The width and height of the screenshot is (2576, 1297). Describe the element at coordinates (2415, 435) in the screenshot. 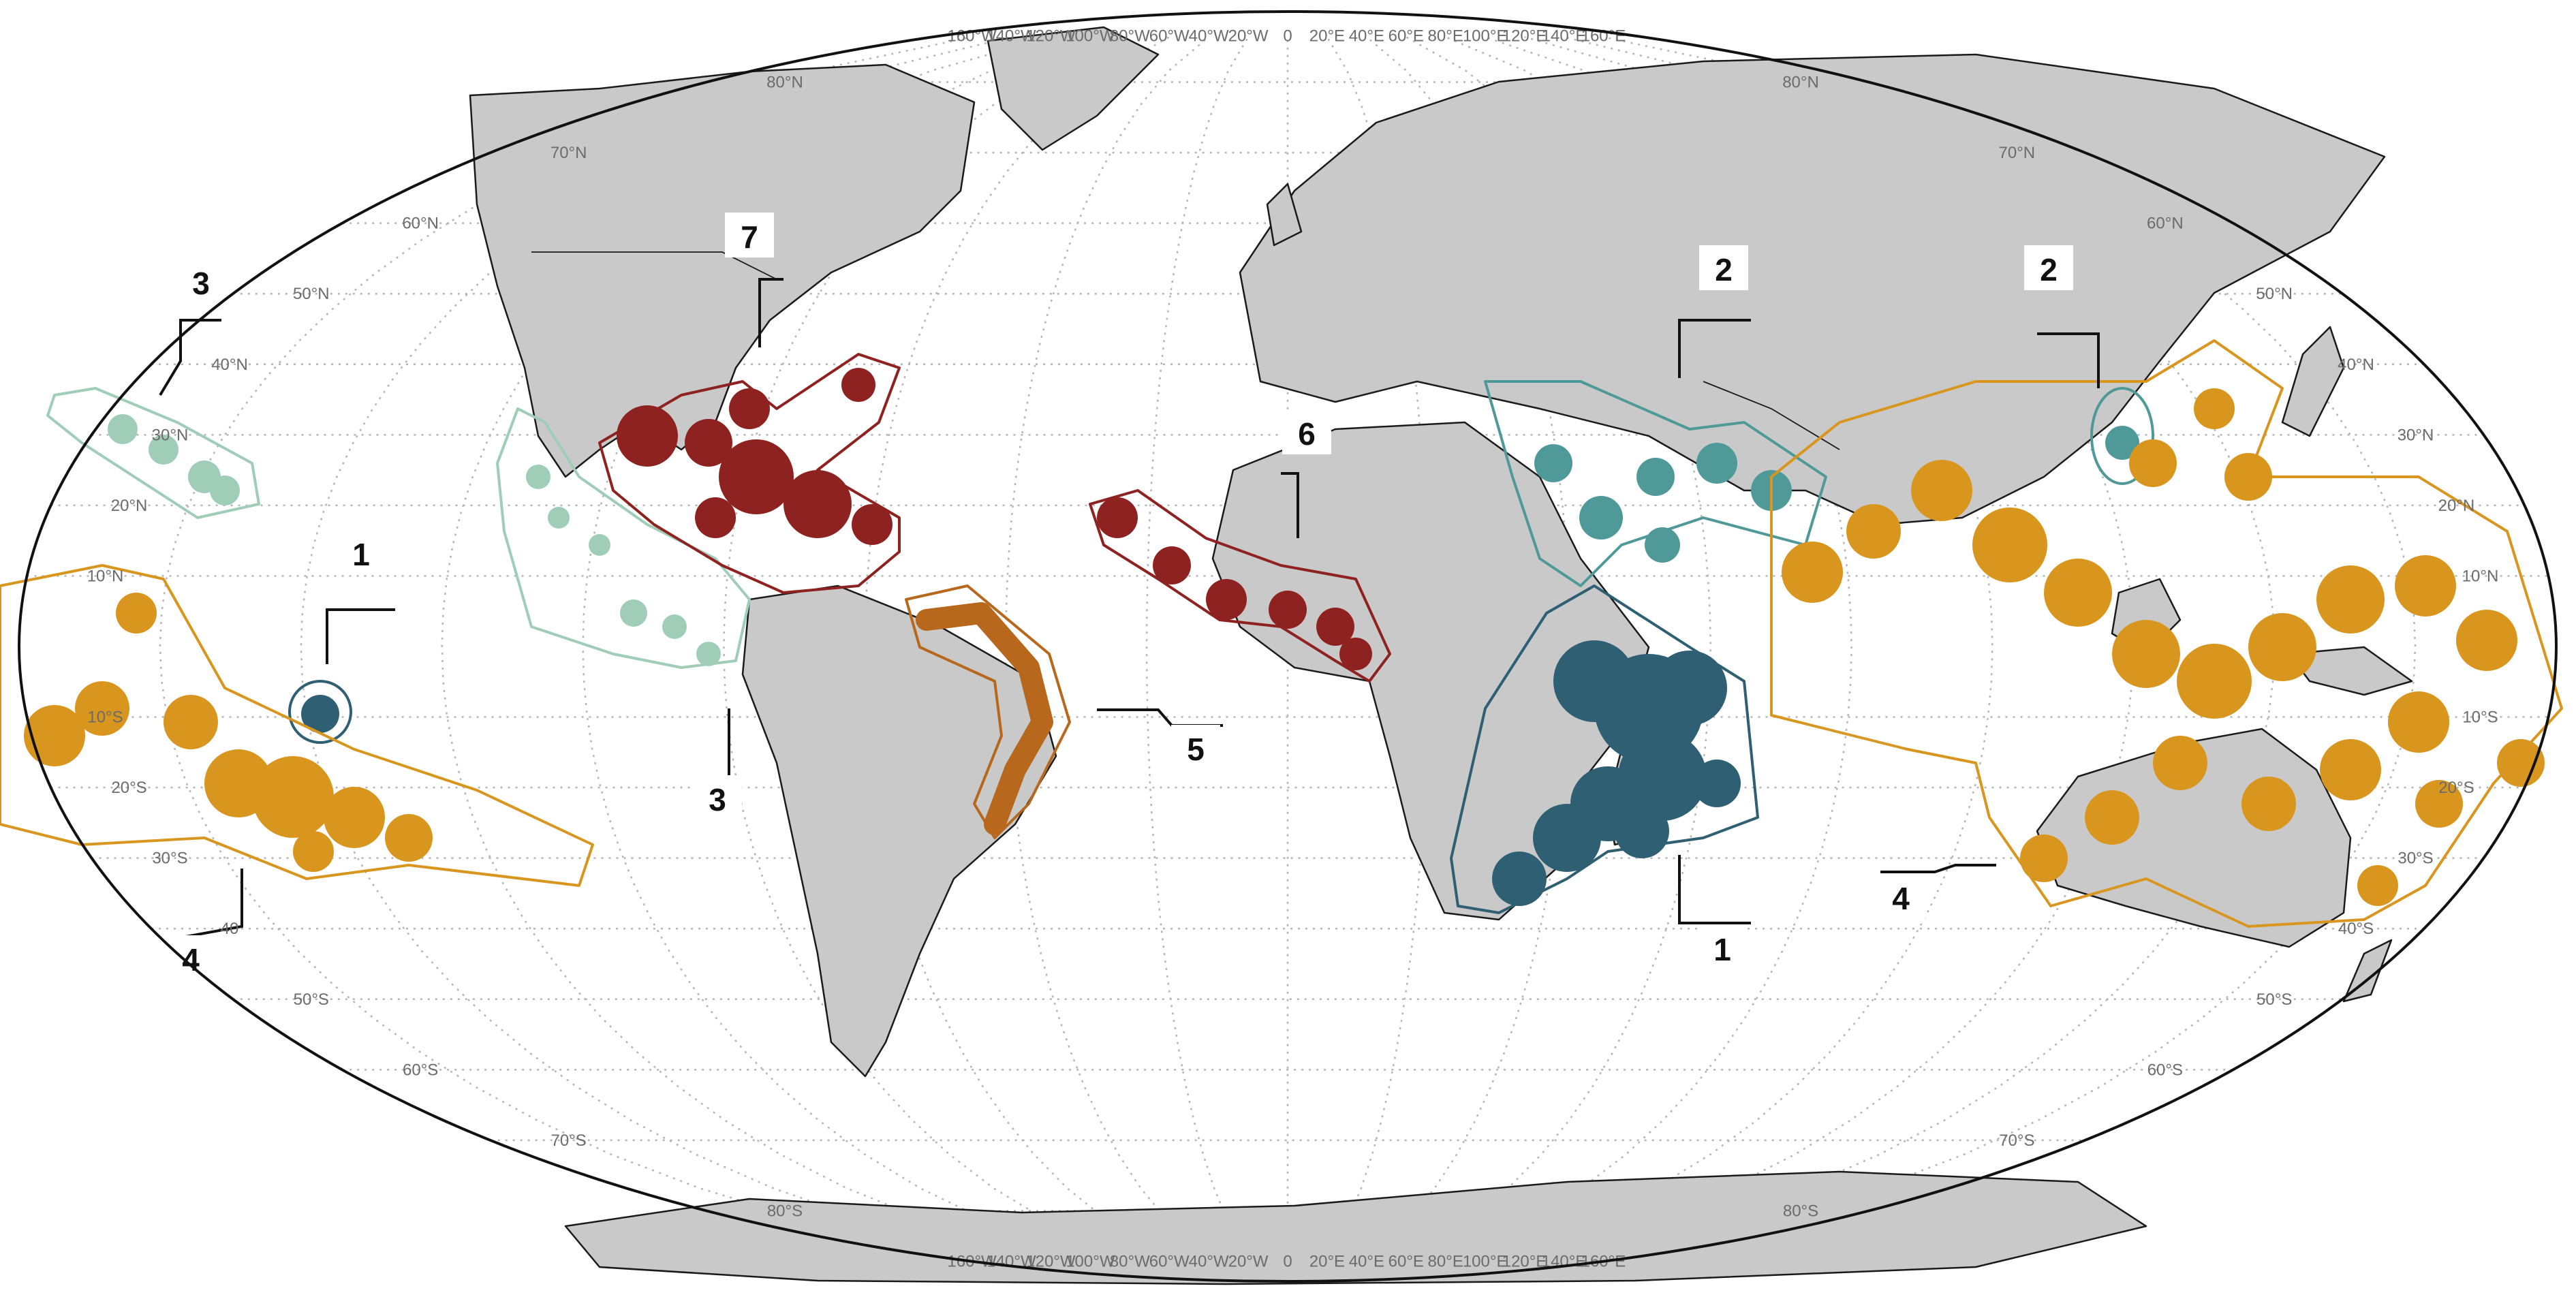

I see `lat-tick-label-right: 30°N` at that location.